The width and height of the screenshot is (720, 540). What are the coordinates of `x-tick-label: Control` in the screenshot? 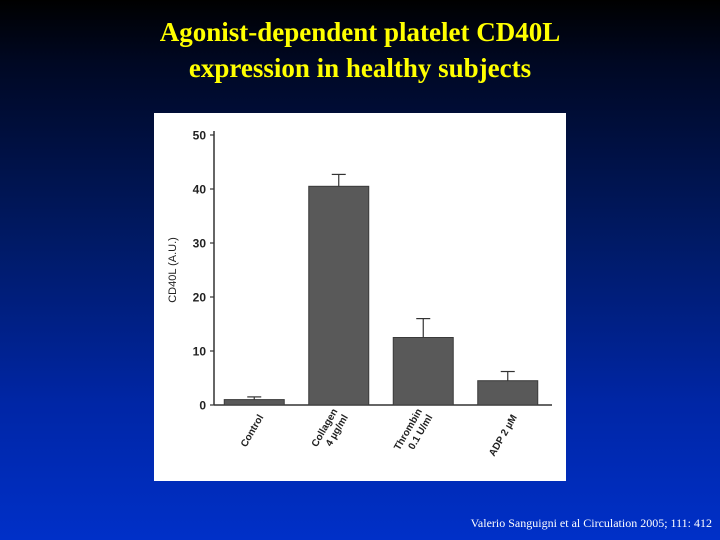 It's located at (252, 431).